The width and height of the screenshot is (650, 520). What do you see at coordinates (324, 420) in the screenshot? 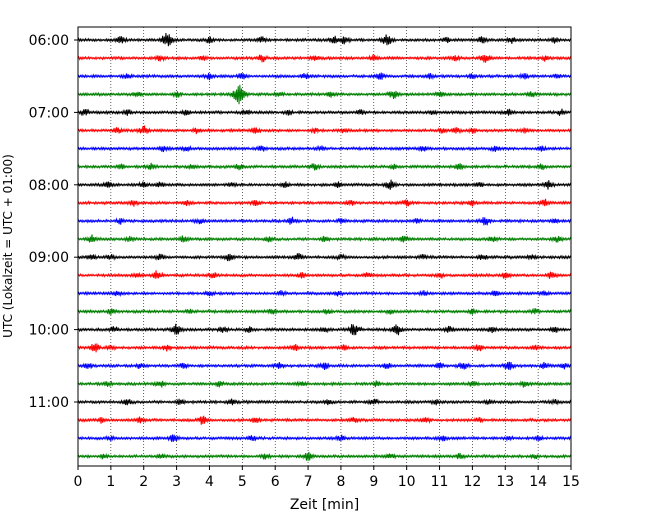
I see `trace-11:15` at bounding box center [324, 420].